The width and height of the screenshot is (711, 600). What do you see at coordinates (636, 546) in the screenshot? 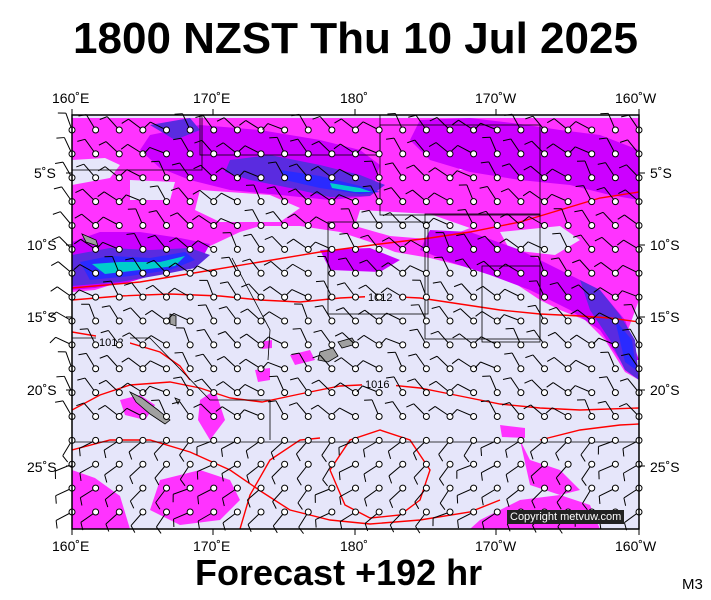
I see `lon-label-bottom-160w: 160˚W` at bounding box center [636, 546].